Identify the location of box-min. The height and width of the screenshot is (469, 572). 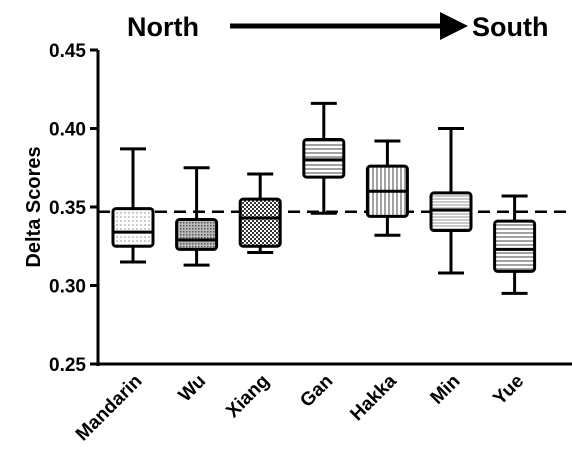
(451, 201).